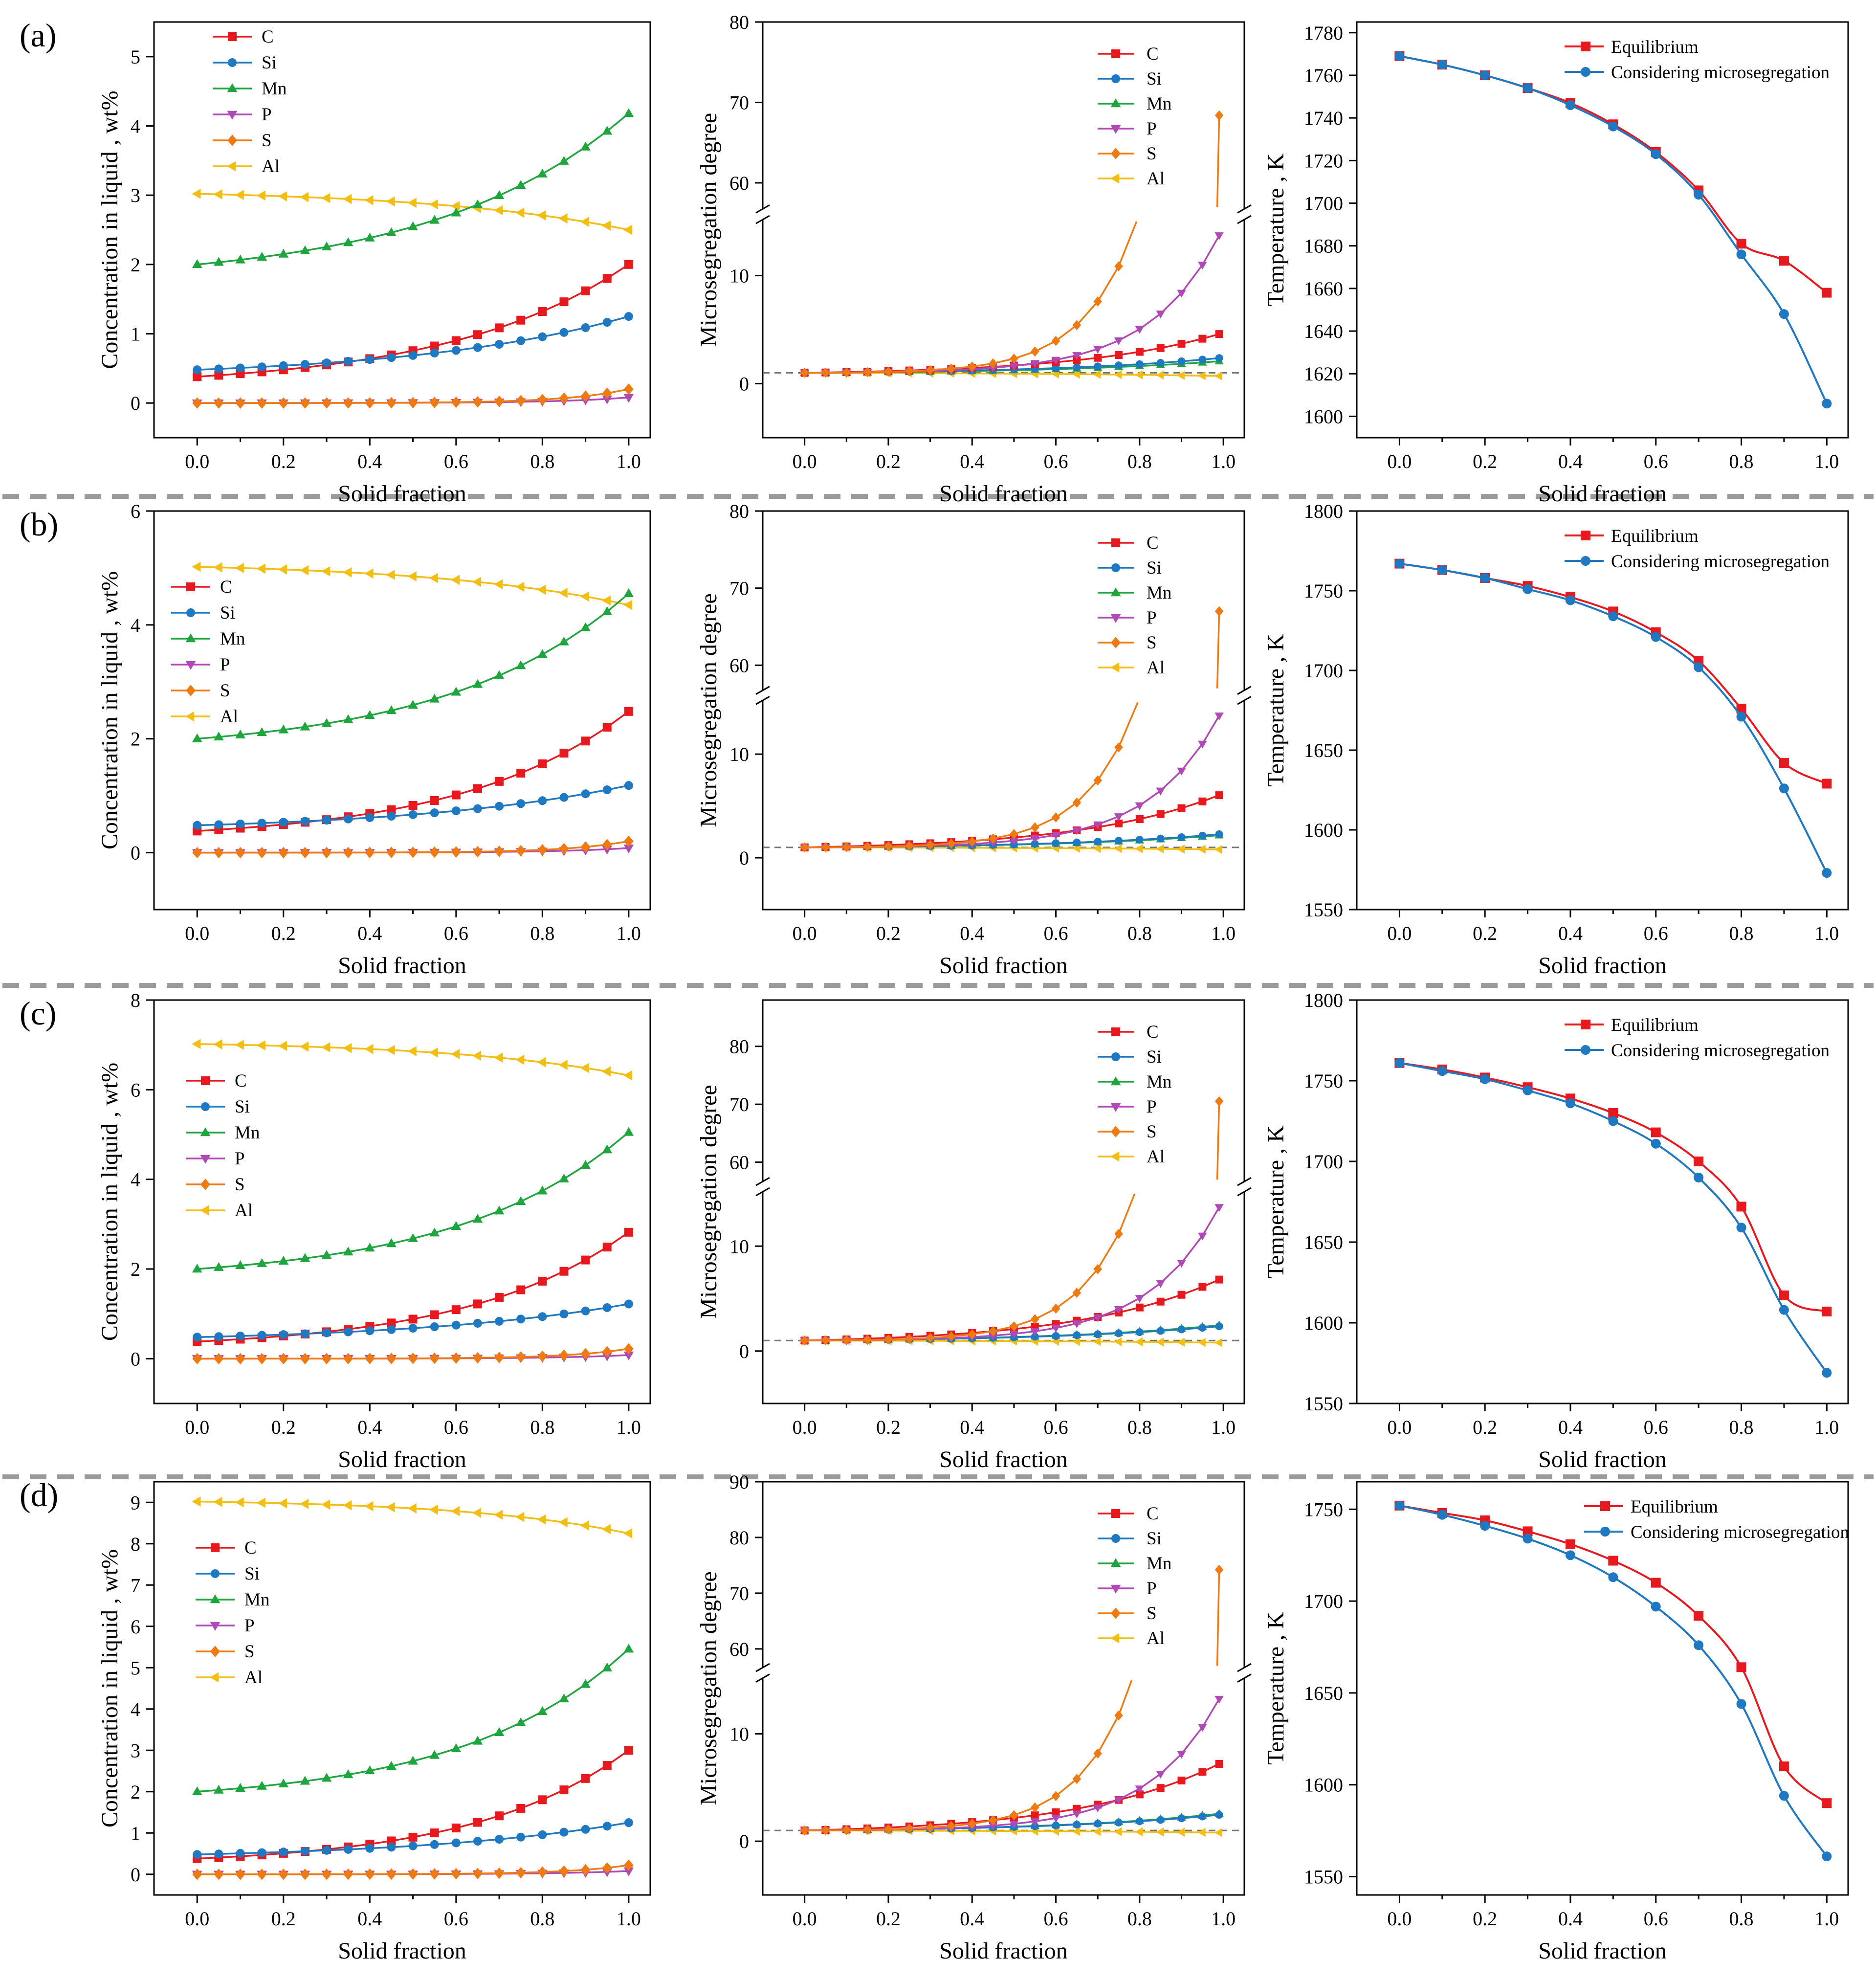  Describe the element at coordinates (1323, 161) in the screenshot. I see `y-tick-label: 1720` at that location.